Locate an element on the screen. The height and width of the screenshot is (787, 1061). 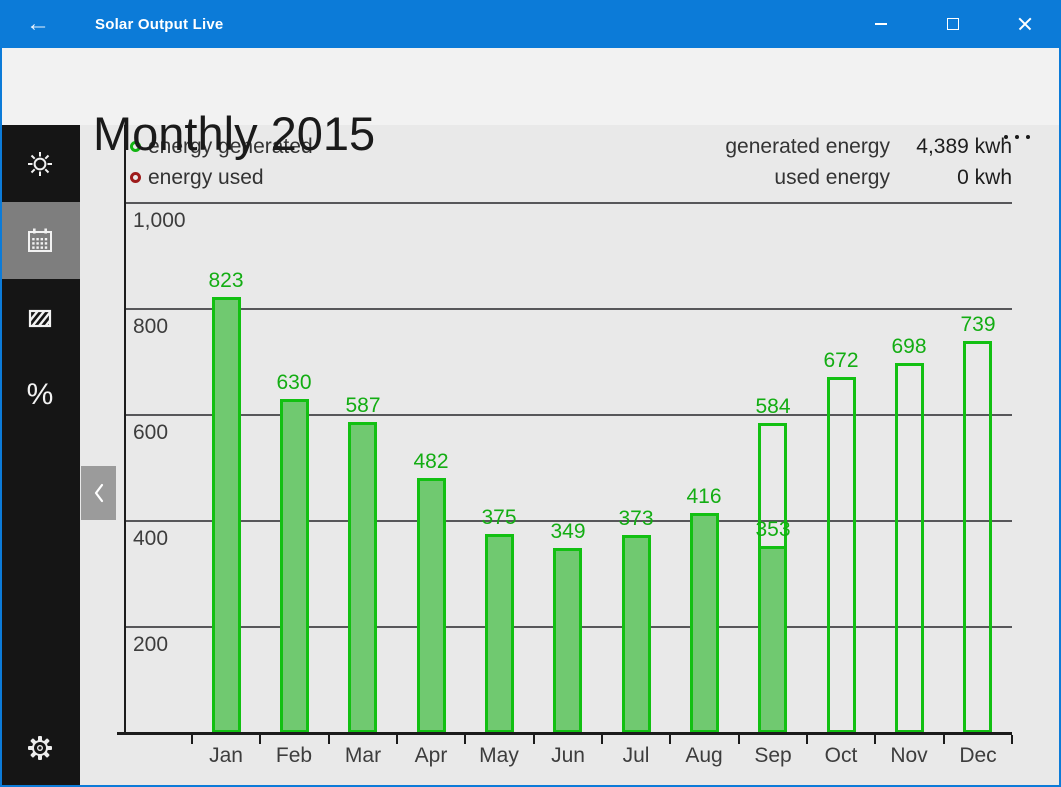
x-axis-label-sep: Sep is located at coordinates (773, 755).